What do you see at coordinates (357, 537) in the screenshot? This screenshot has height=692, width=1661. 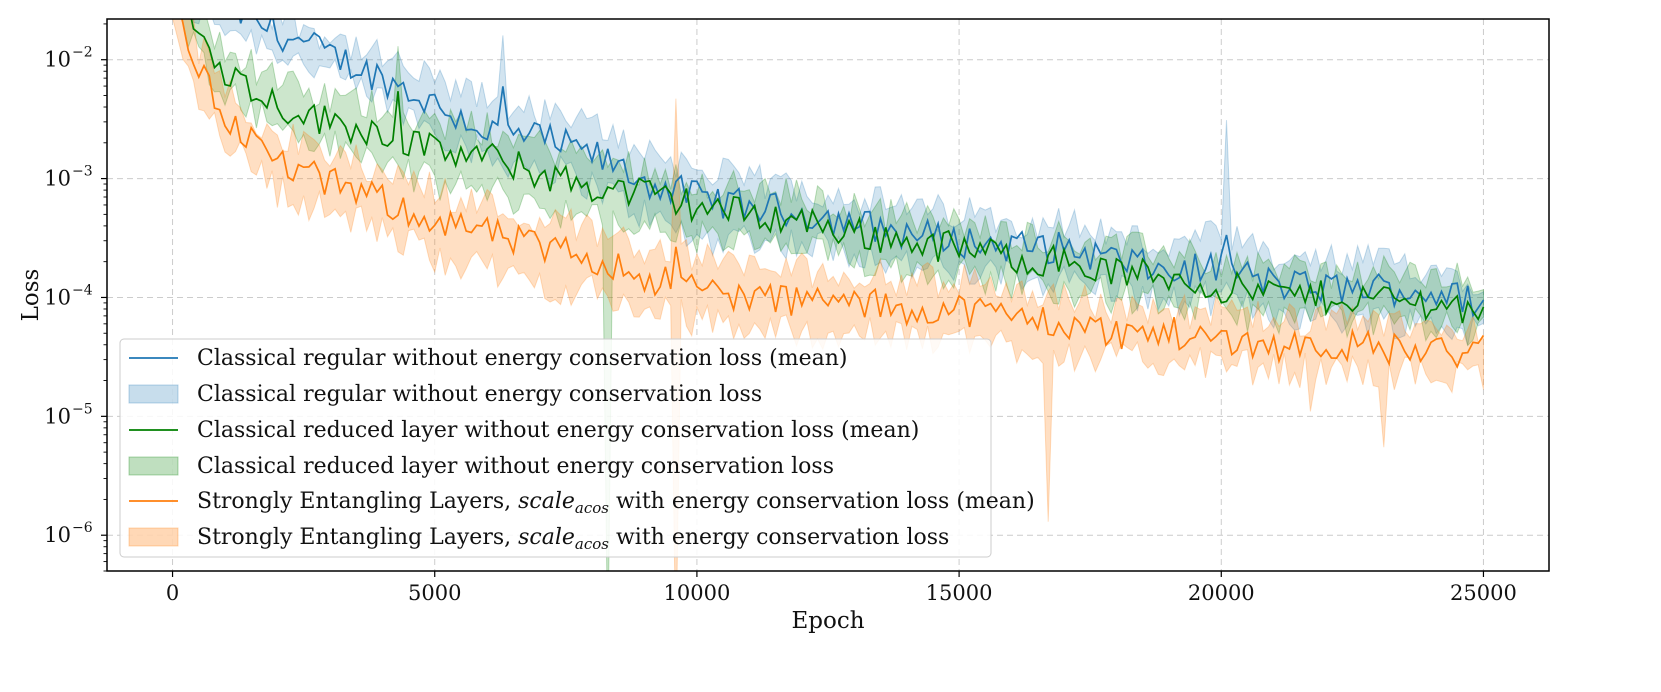 I see `legend-label-entangling-band-pre: Strongly Entangling Layers,` at bounding box center [357, 537].